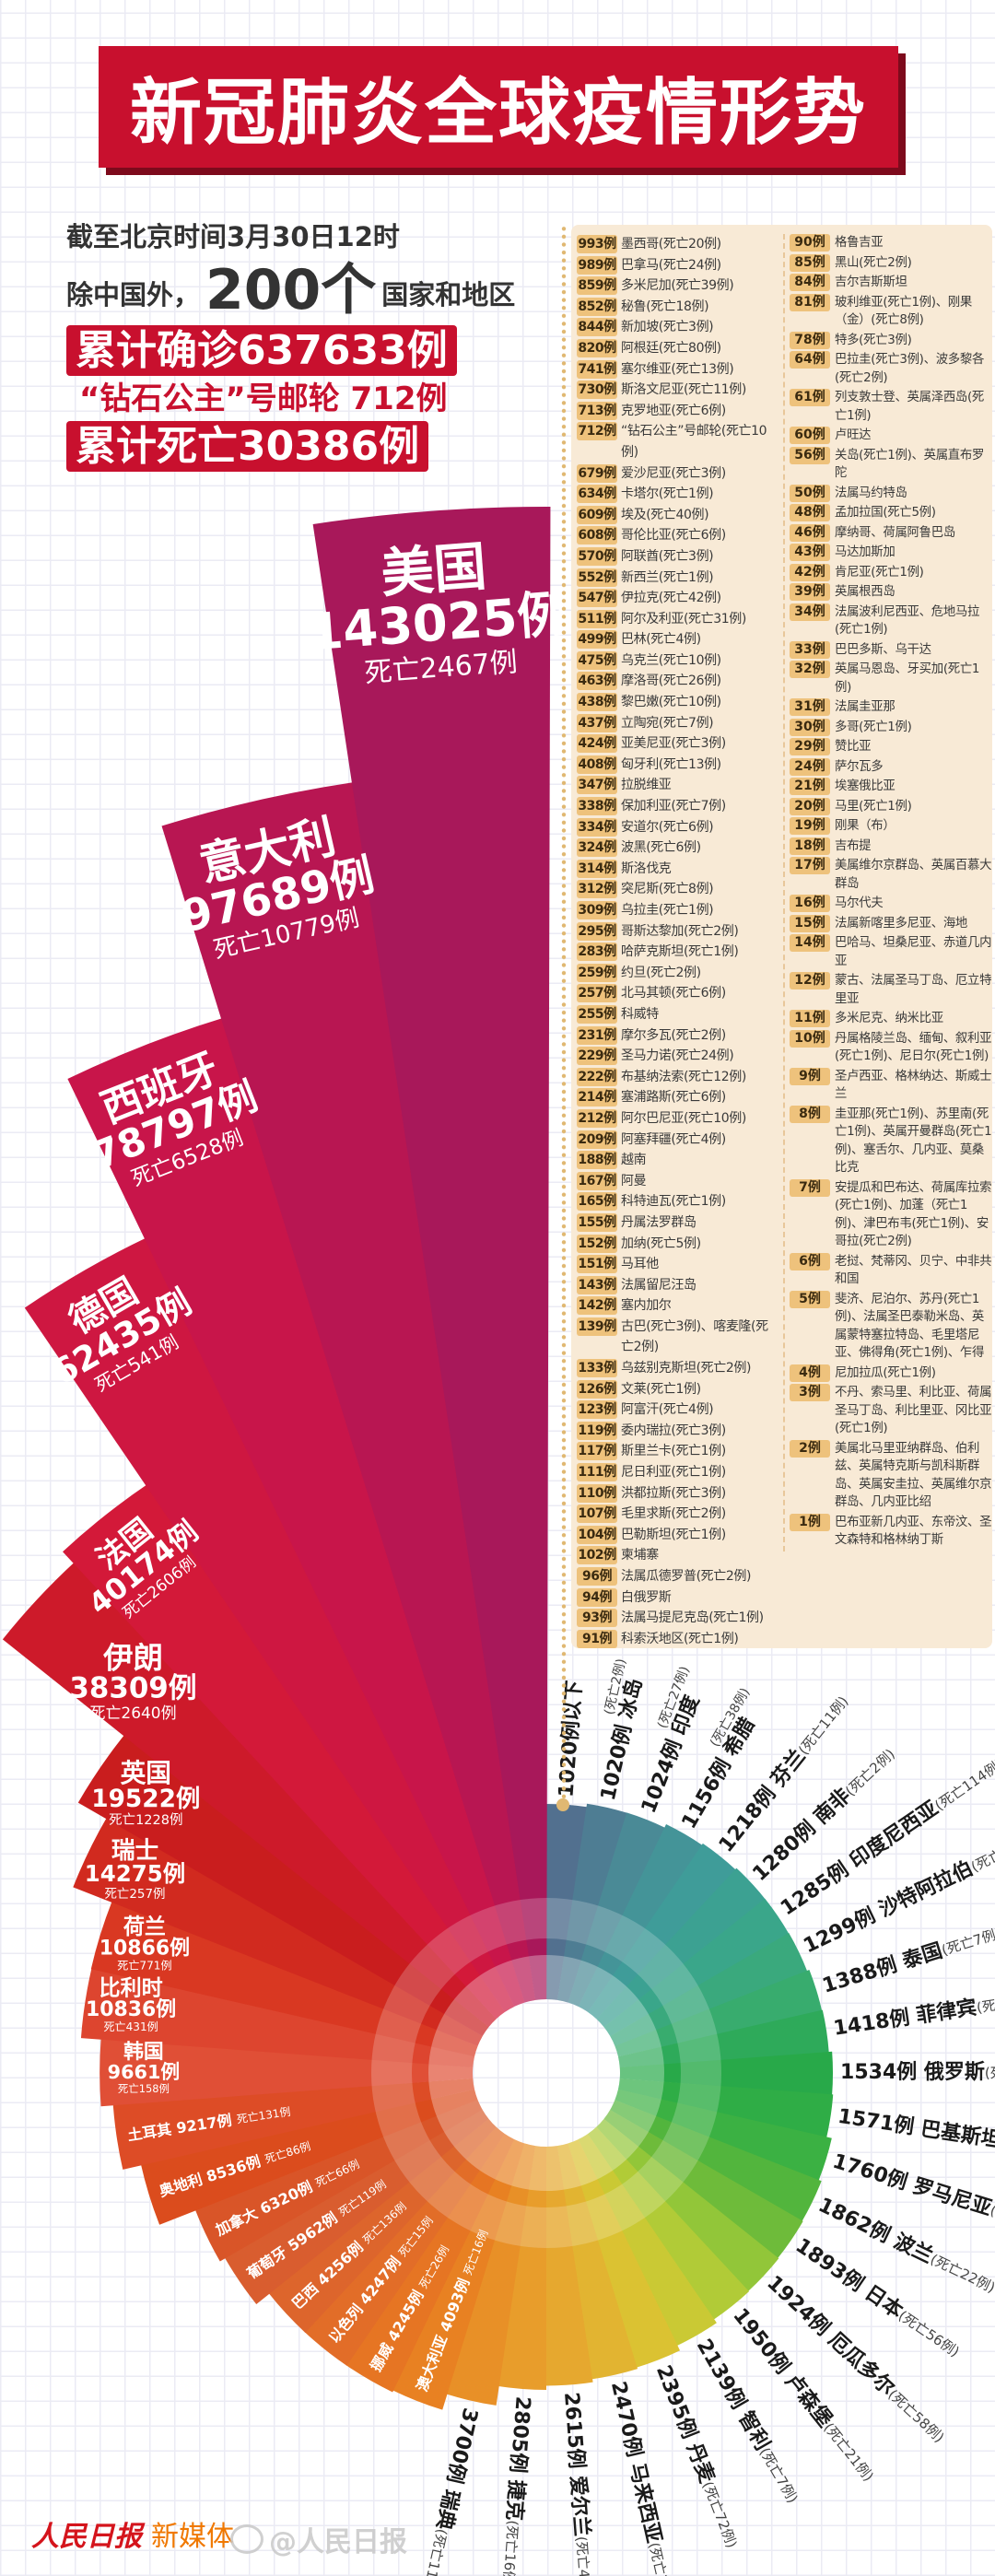 The image size is (995, 2576). I want to click on wedge-label: 1950例 卢森堡(死亡21例), so click(802, 2394).